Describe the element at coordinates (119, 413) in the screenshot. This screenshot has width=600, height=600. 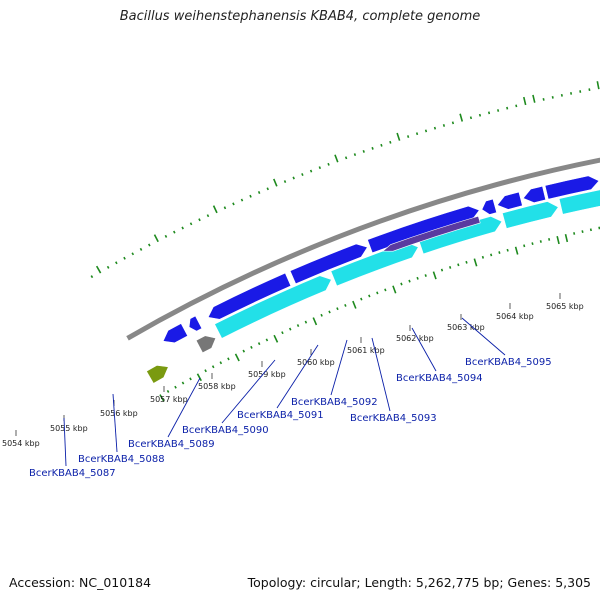
I see `scale-tick-label: 5056 kbp` at that location.